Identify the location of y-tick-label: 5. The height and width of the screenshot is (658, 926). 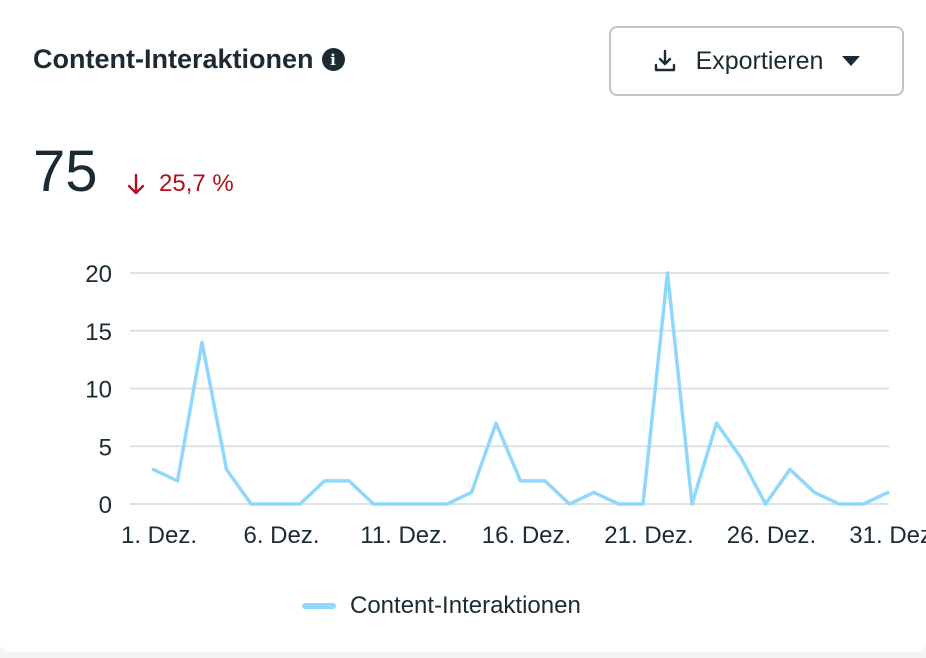
(105, 447).